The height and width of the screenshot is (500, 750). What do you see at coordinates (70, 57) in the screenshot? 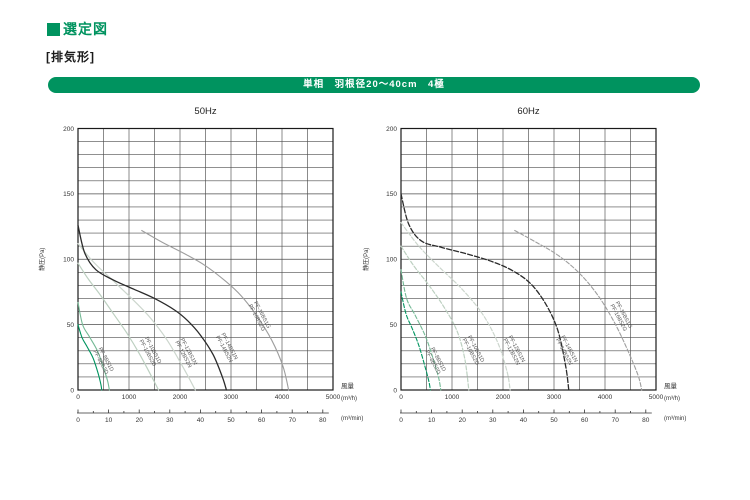
I see `page-subtitle: [排気形]` at bounding box center [70, 57].